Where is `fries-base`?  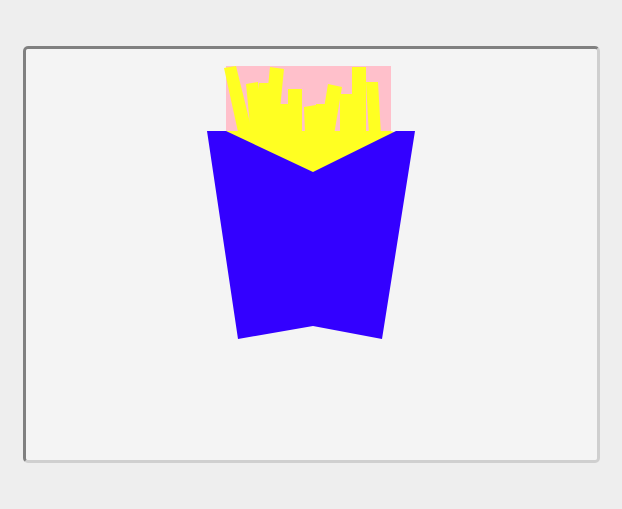 fries-base is located at coordinates (311, 152).